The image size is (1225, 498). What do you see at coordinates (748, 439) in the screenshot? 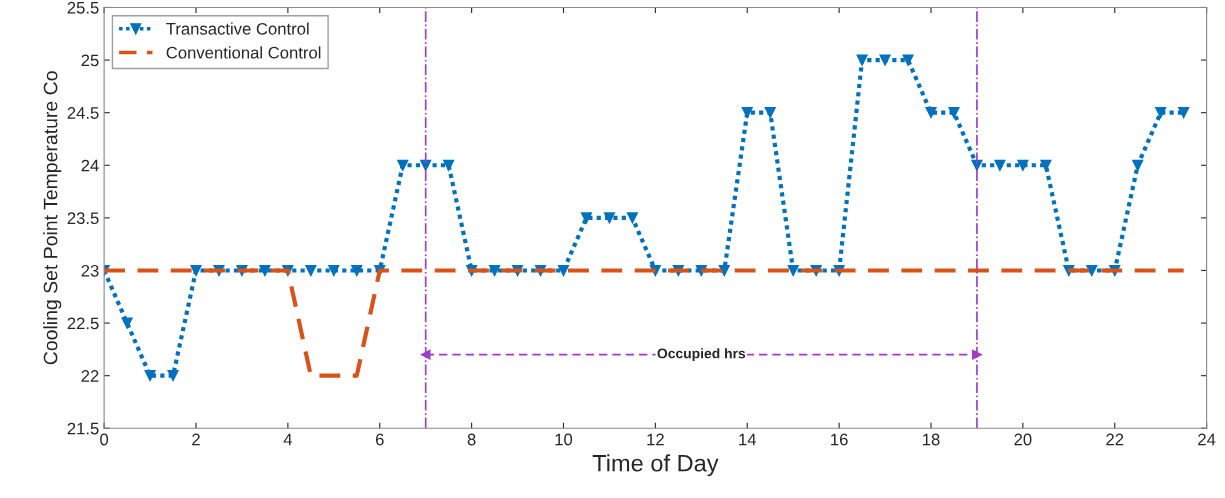
I see `x-tick-label: 14` at bounding box center [748, 439].